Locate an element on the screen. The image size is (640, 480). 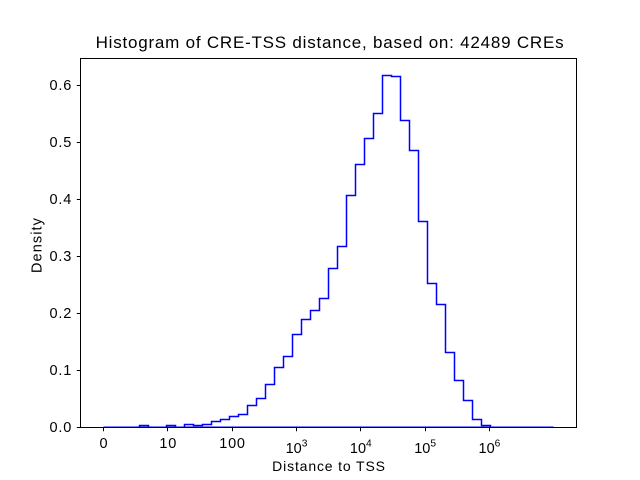
svg-text: 10 is located at coordinates (168, 444).